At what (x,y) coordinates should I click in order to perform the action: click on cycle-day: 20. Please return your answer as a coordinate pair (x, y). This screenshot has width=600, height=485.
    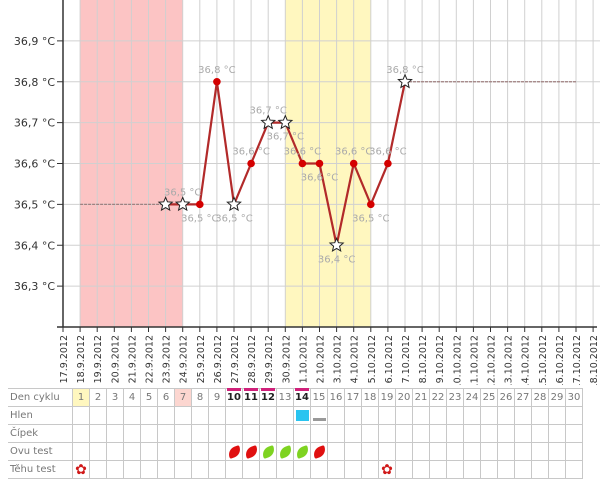
    Looking at the image, I should click on (404, 397).